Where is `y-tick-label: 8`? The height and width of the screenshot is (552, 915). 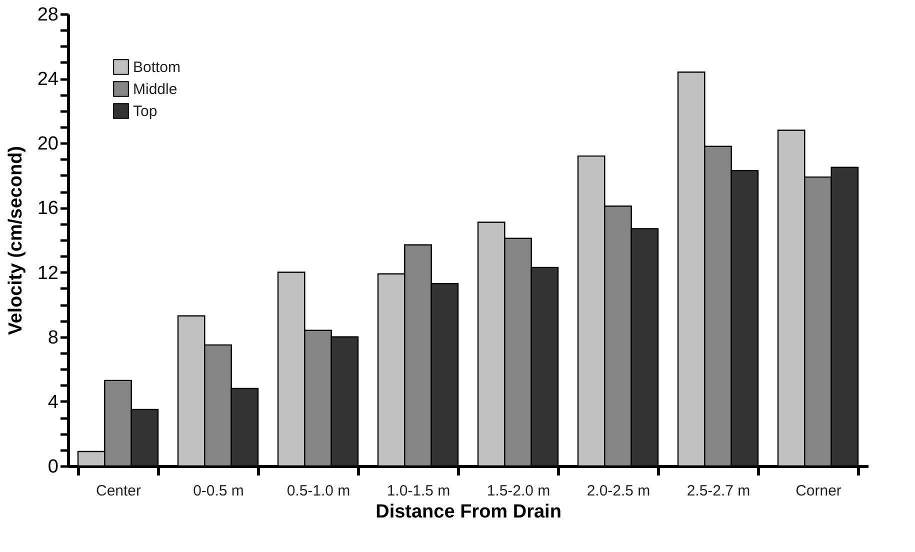
y-tick-label: 8 is located at coordinates (53, 337).